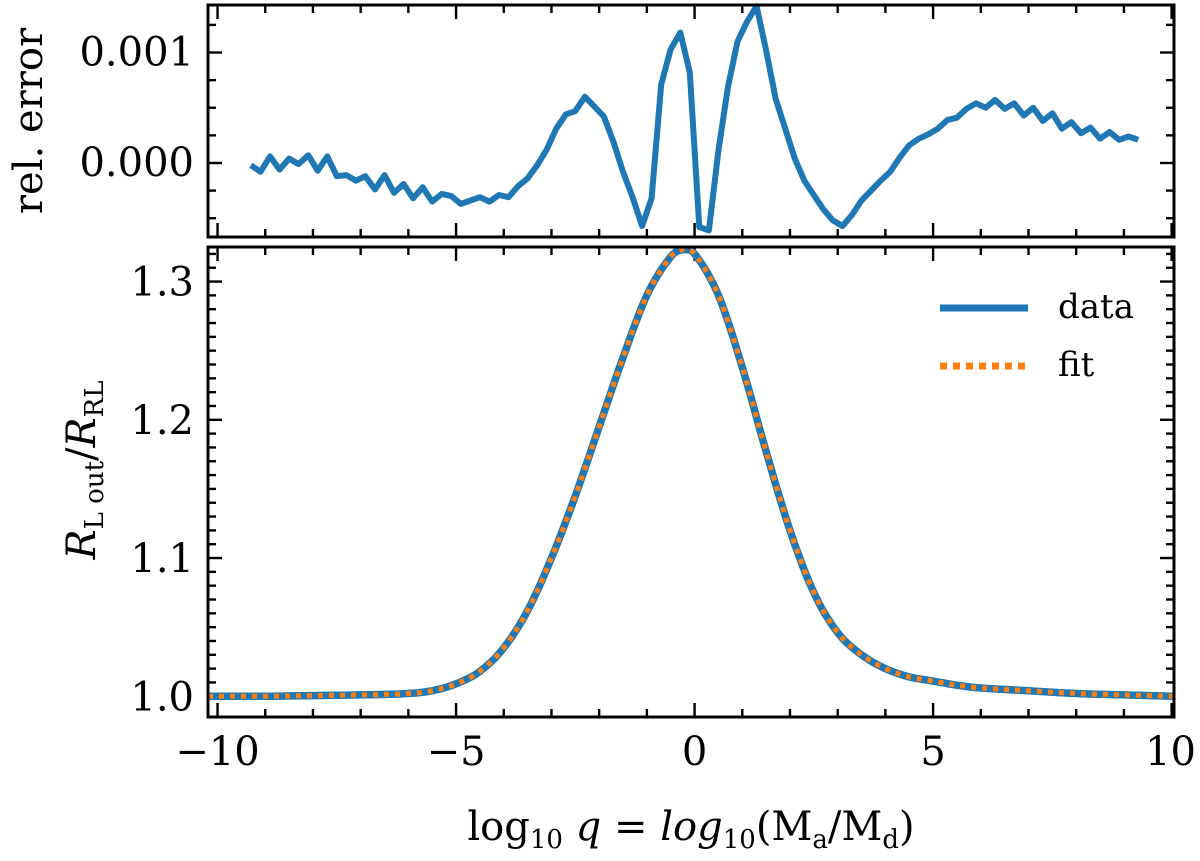 The height and width of the screenshot is (861, 1200). Describe the element at coordinates (136, 163) in the screenshot. I see `top-y-tick-label: 0.000` at that location.